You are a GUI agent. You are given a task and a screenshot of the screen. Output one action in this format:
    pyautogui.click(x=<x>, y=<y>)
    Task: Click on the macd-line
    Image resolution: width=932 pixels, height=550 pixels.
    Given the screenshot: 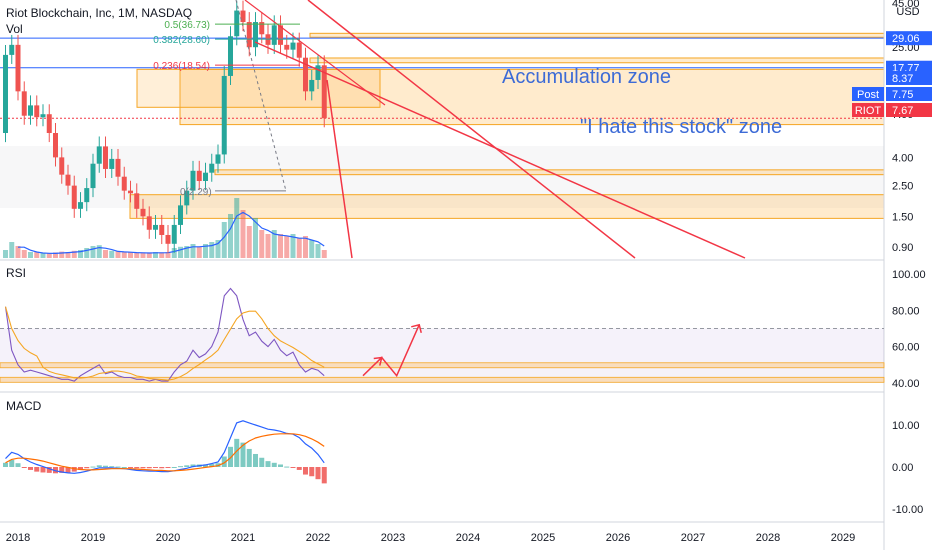 What is the action you would take?
    pyautogui.click(x=165, y=447)
    